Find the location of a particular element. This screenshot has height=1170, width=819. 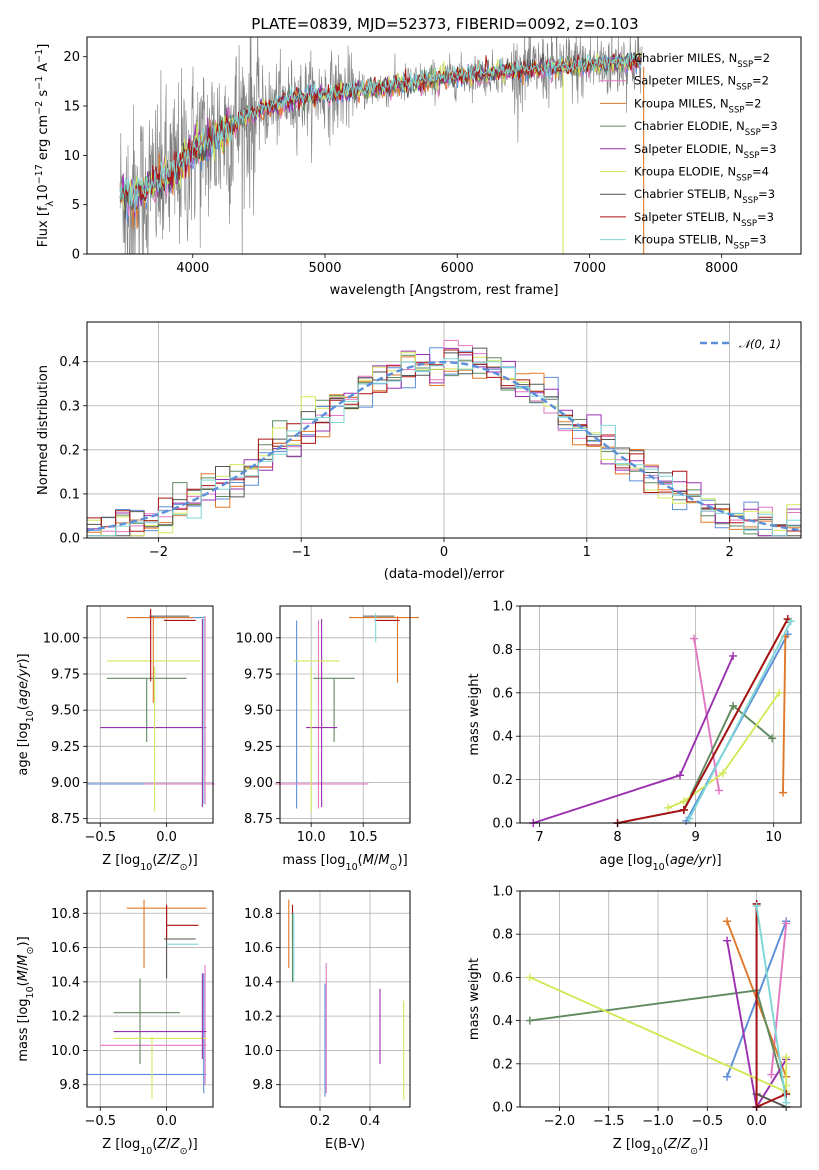

spectrum-xtick-label: 6000 is located at coordinates (457, 268).